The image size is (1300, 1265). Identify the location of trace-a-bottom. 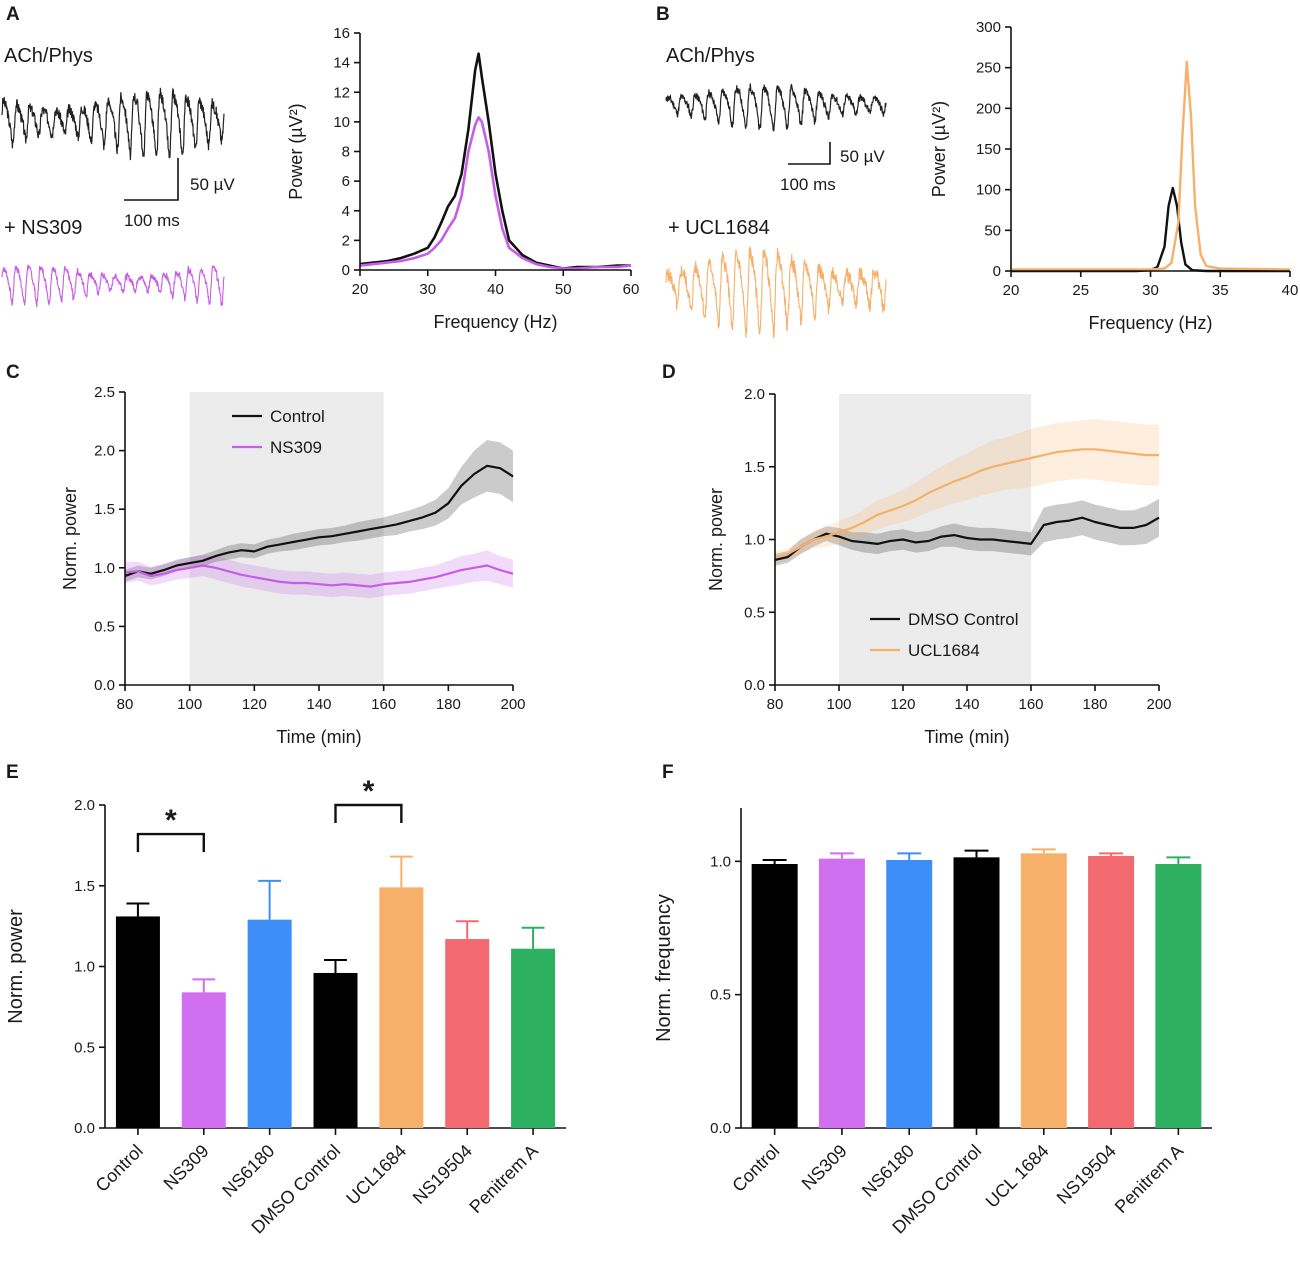
(113, 286).